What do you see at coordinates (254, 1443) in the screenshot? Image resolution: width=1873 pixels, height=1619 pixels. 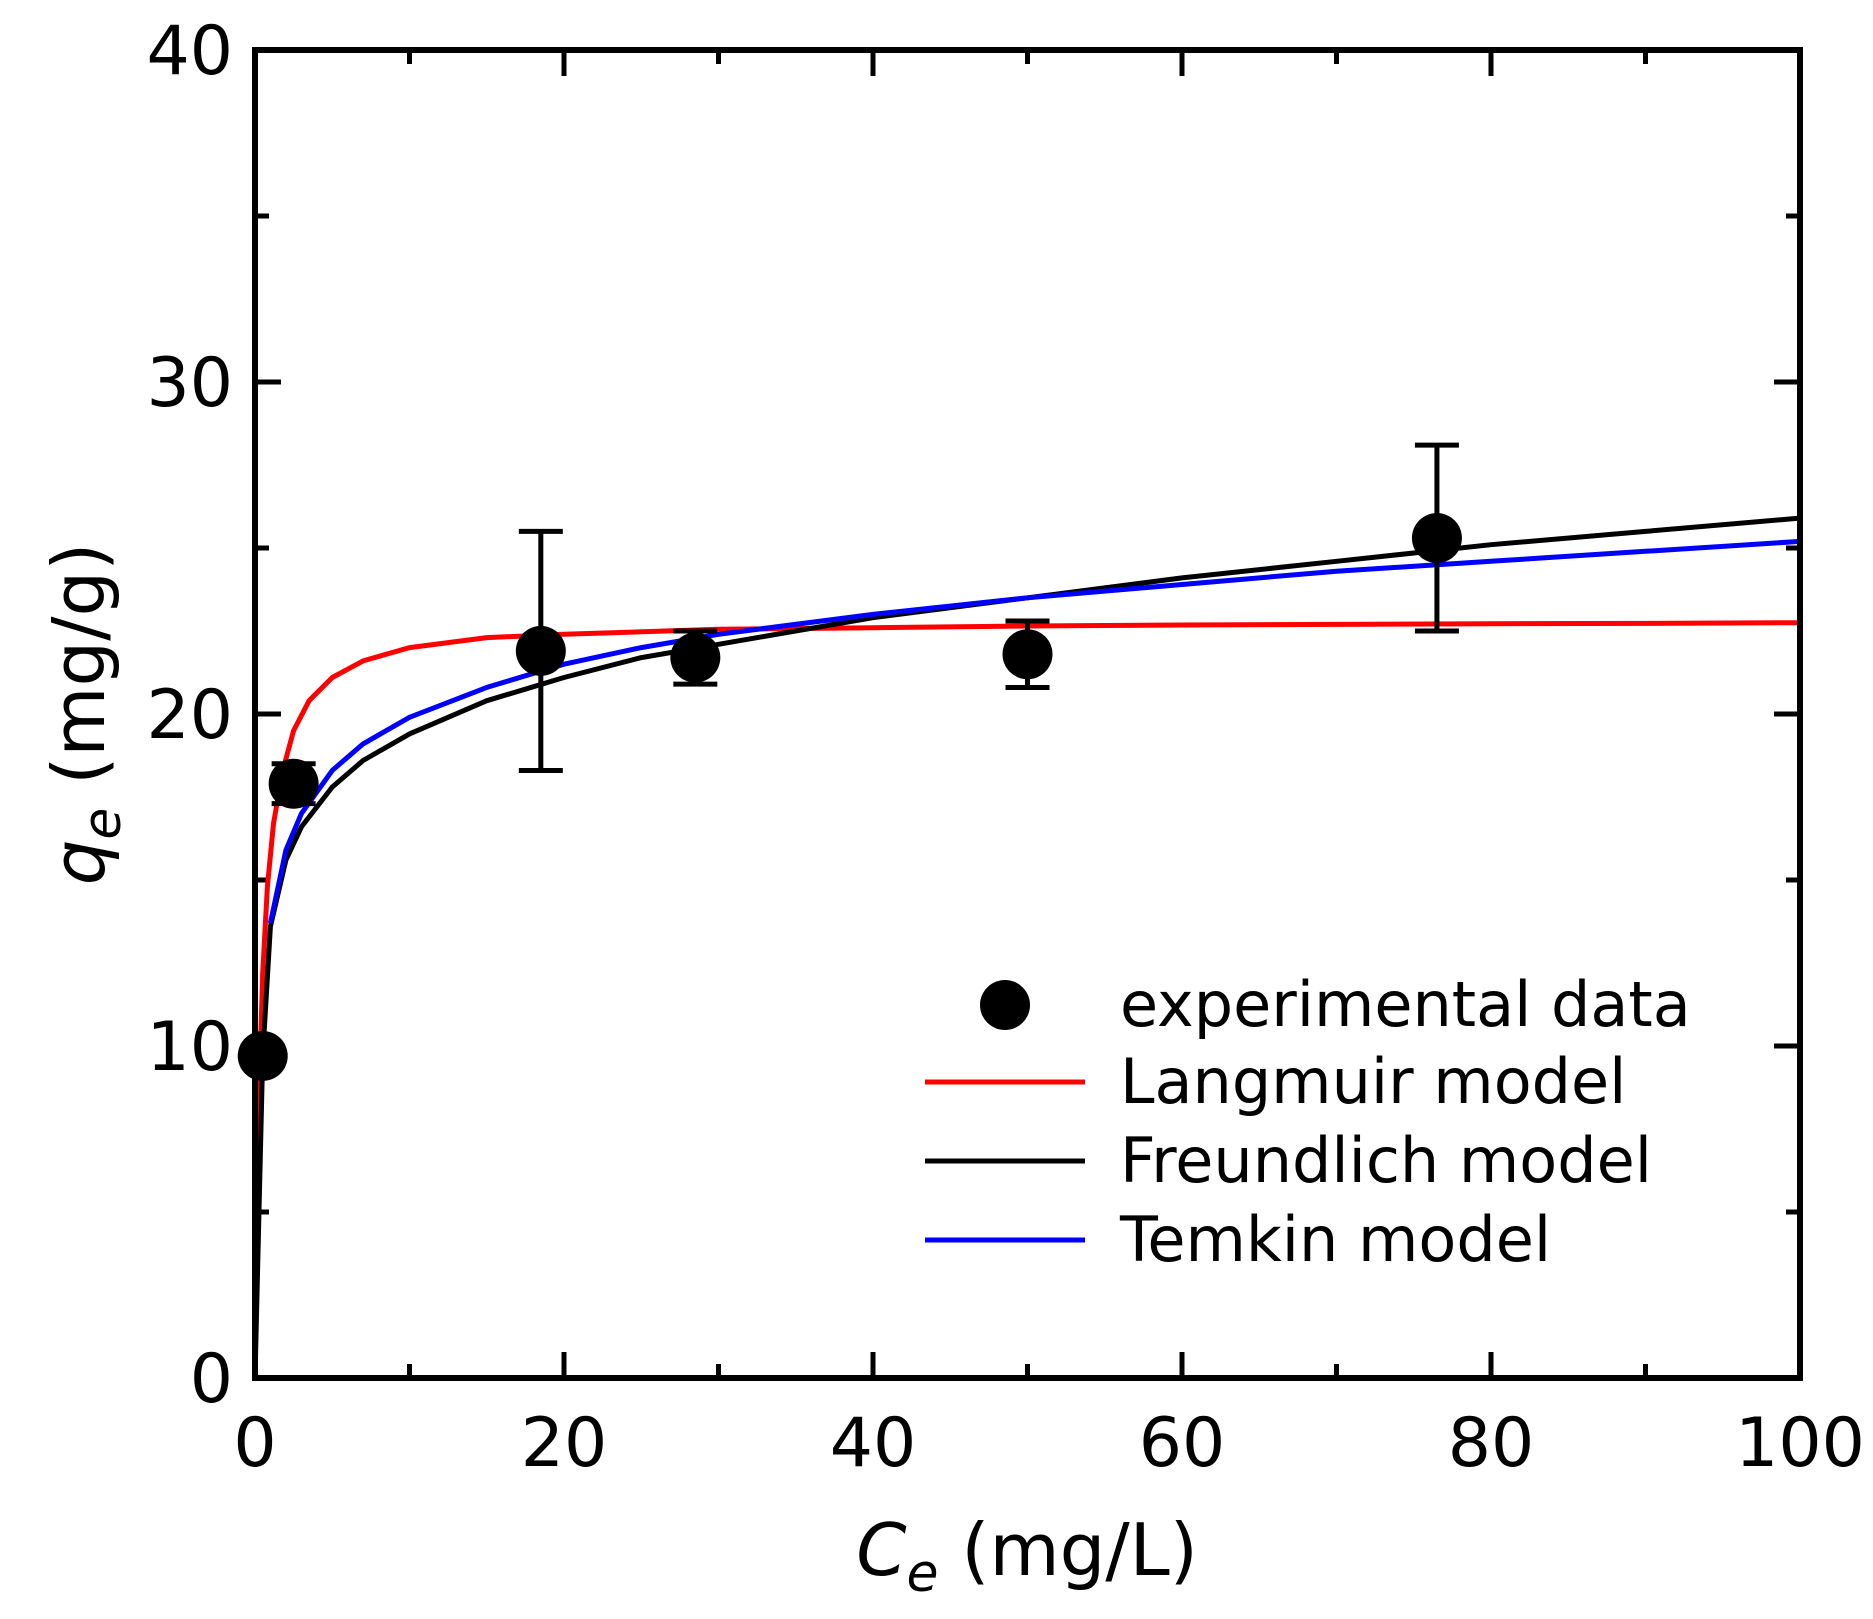 I see `x-tick-label: 0` at bounding box center [254, 1443].